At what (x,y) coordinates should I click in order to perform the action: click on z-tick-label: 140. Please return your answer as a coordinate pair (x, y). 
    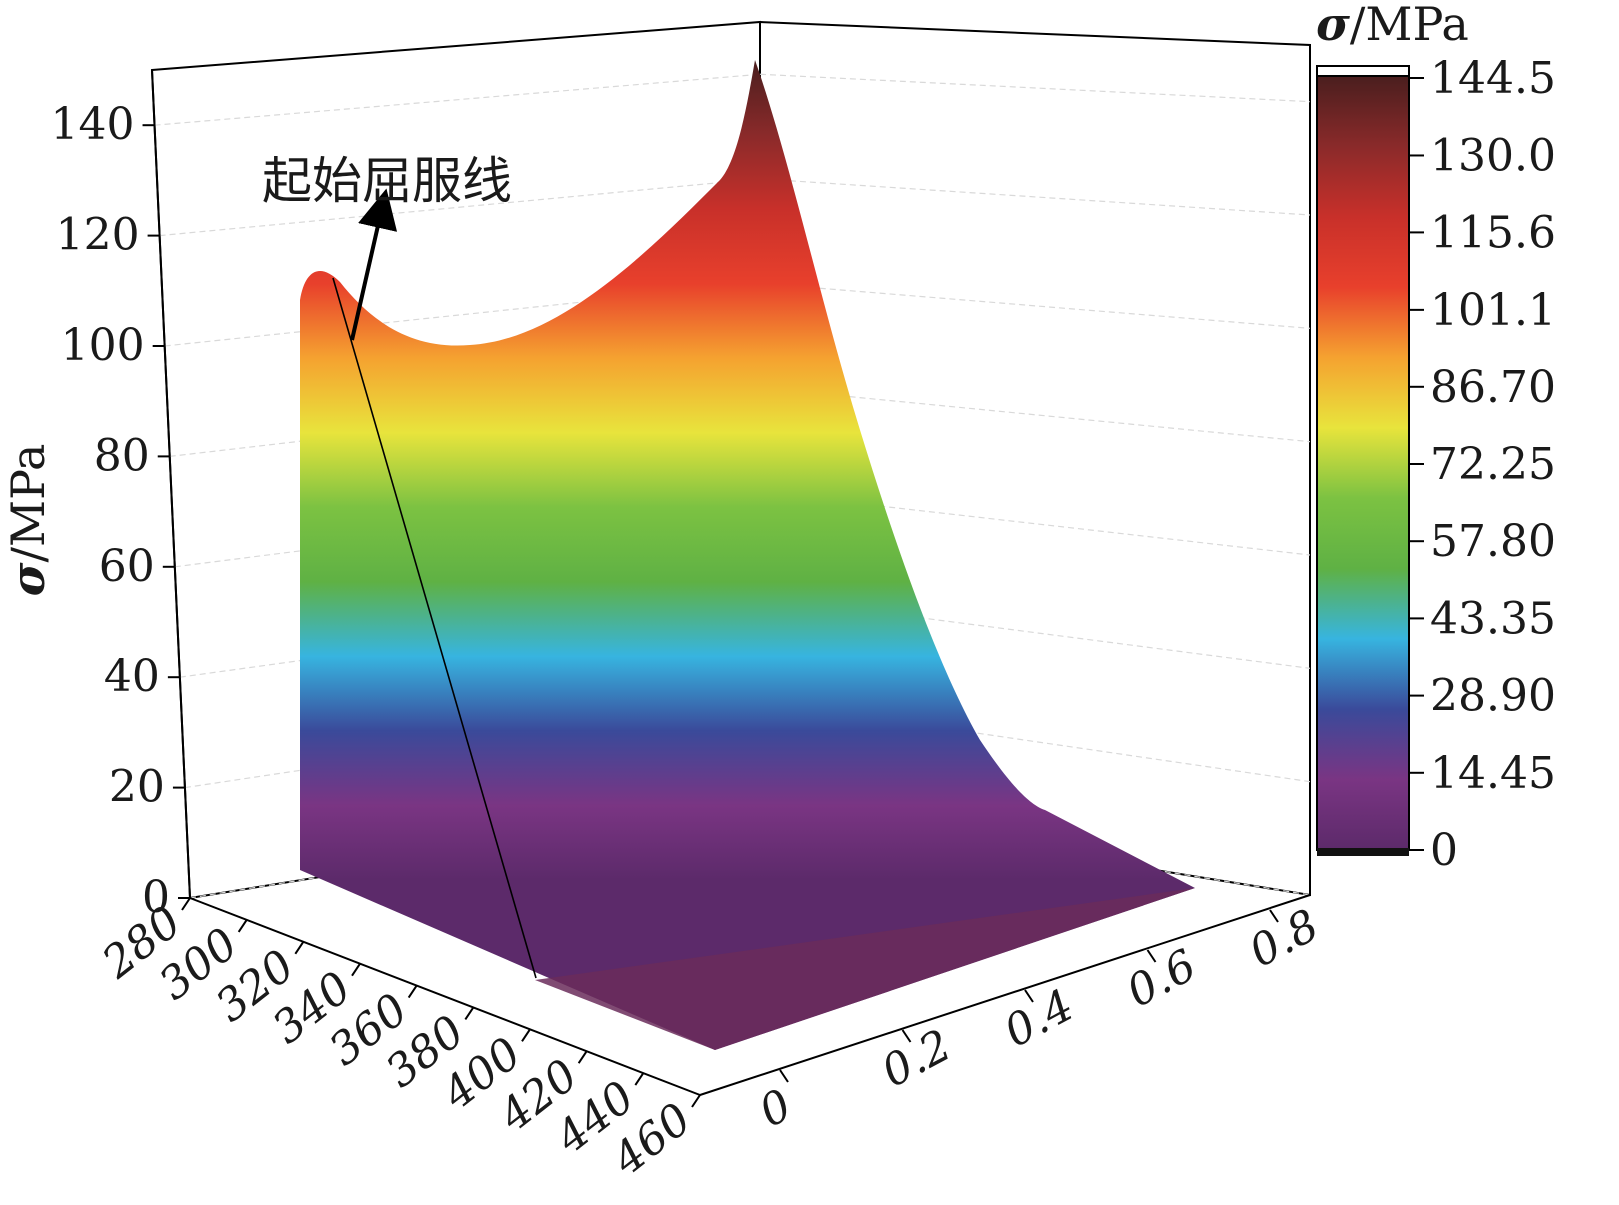
    Looking at the image, I should click on (93, 124).